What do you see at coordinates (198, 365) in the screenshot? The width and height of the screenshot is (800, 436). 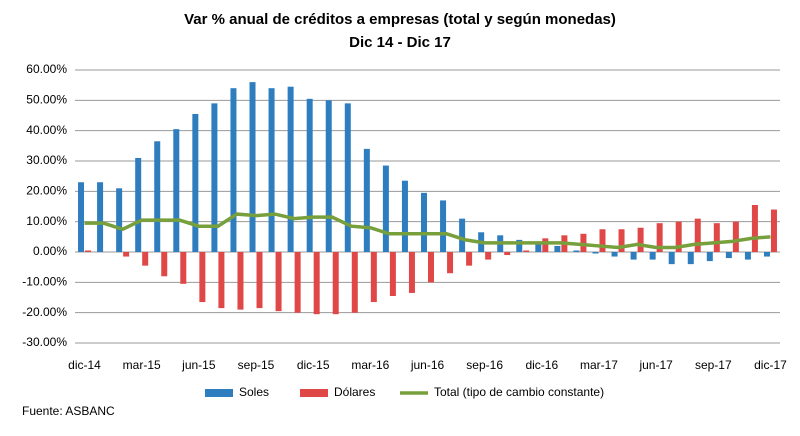 I see `x-tick-label: jun-15` at bounding box center [198, 365].